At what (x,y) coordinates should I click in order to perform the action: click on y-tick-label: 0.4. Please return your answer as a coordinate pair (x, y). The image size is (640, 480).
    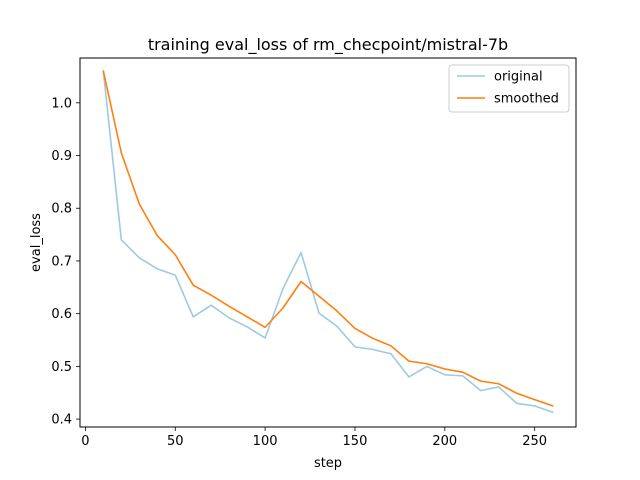
    Looking at the image, I should click on (61, 420).